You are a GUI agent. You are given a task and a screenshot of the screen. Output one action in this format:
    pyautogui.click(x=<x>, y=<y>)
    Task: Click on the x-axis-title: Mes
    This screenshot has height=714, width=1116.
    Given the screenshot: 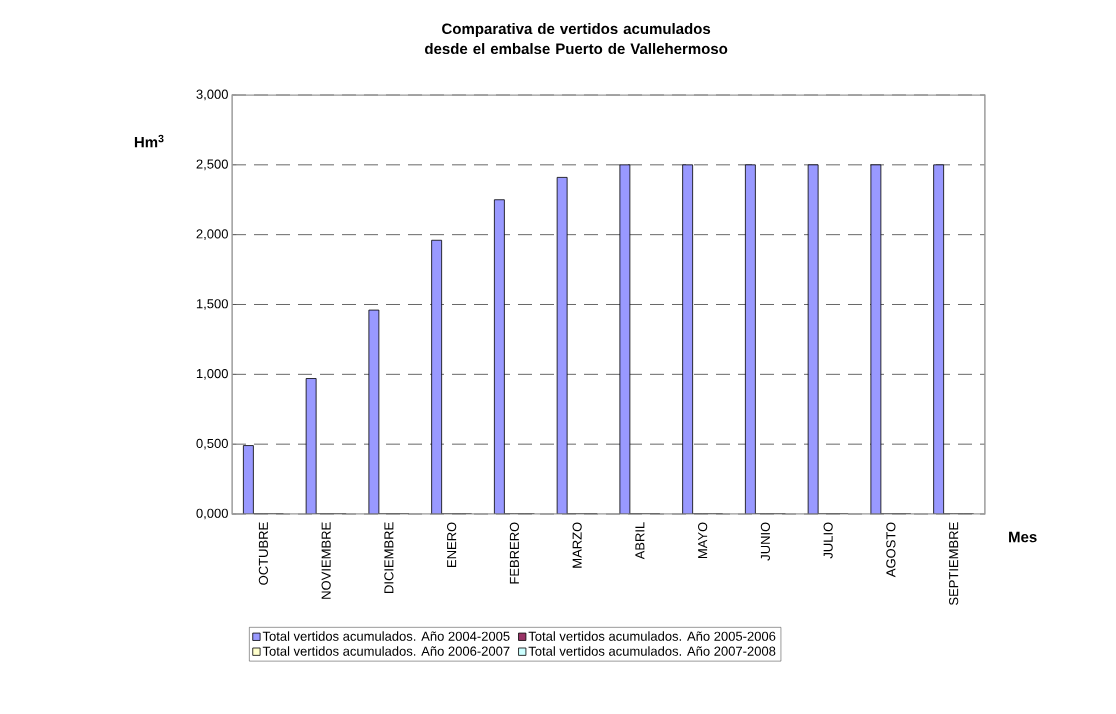 What is the action you would take?
    pyautogui.click(x=1023, y=537)
    